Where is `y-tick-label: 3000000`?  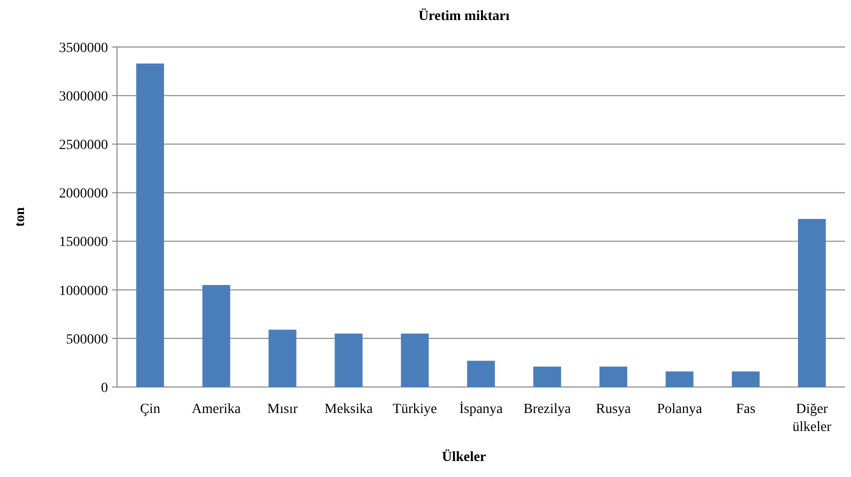
y-tick-label: 3000000 is located at coordinates (83, 96).